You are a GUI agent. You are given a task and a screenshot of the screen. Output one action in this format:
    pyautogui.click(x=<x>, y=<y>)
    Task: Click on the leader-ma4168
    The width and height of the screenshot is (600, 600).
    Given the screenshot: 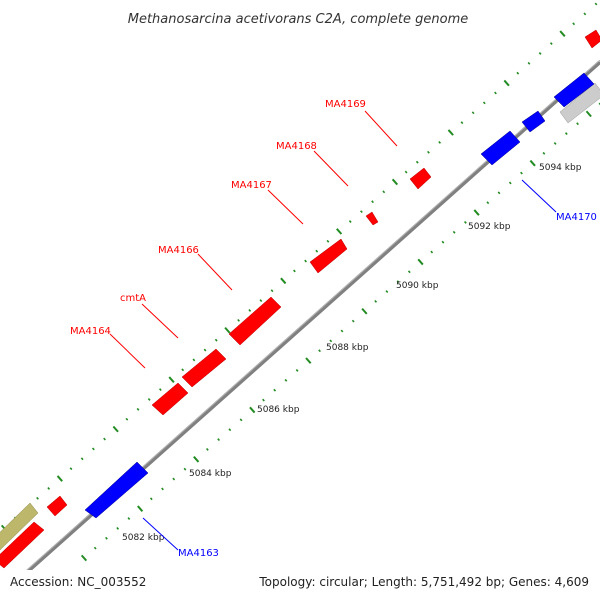 What is the action you would take?
    pyautogui.click(x=331, y=168)
    